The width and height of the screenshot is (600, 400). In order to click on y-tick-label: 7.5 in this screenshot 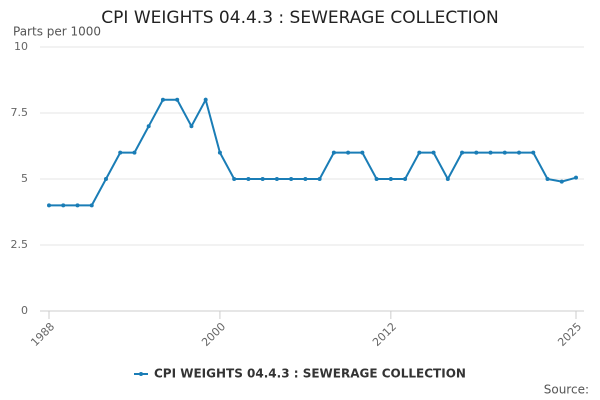, I will do `click(20, 112)`.